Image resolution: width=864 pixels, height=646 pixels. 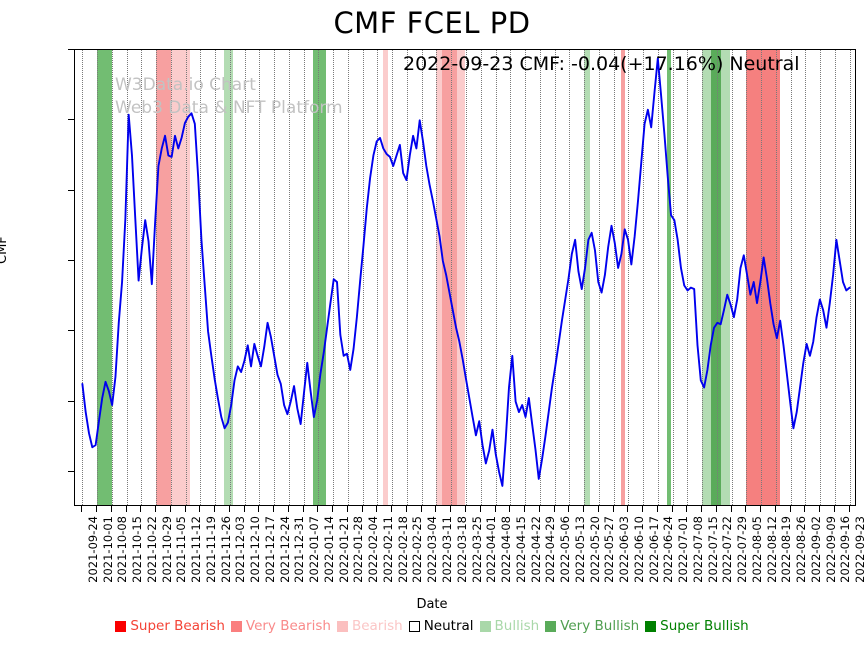 I want to click on x-tick-label: 2022-01-28, so click(x=358, y=549).